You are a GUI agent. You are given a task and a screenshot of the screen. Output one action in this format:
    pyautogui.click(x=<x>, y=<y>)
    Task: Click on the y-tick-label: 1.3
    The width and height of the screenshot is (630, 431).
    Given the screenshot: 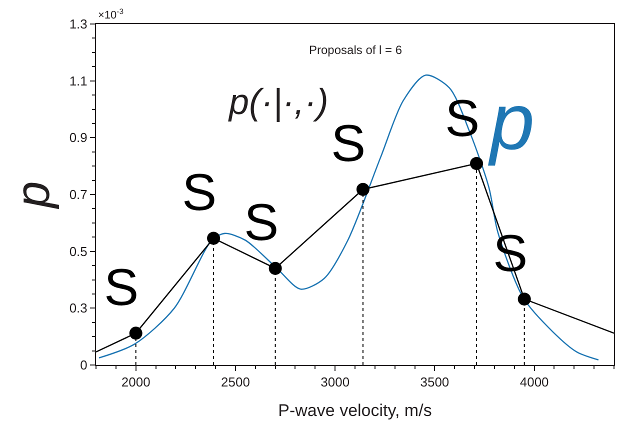 What is the action you would take?
    pyautogui.click(x=78, y=24)
    